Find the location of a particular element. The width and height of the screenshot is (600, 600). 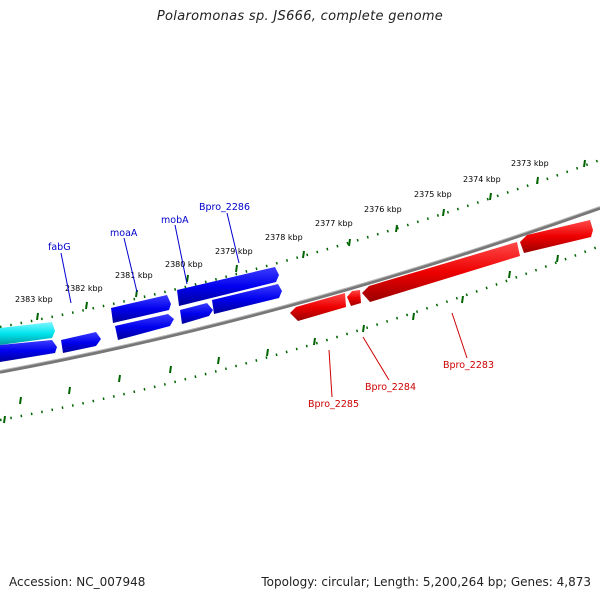

forward-label-leaders is located at coordinates (150, 258).